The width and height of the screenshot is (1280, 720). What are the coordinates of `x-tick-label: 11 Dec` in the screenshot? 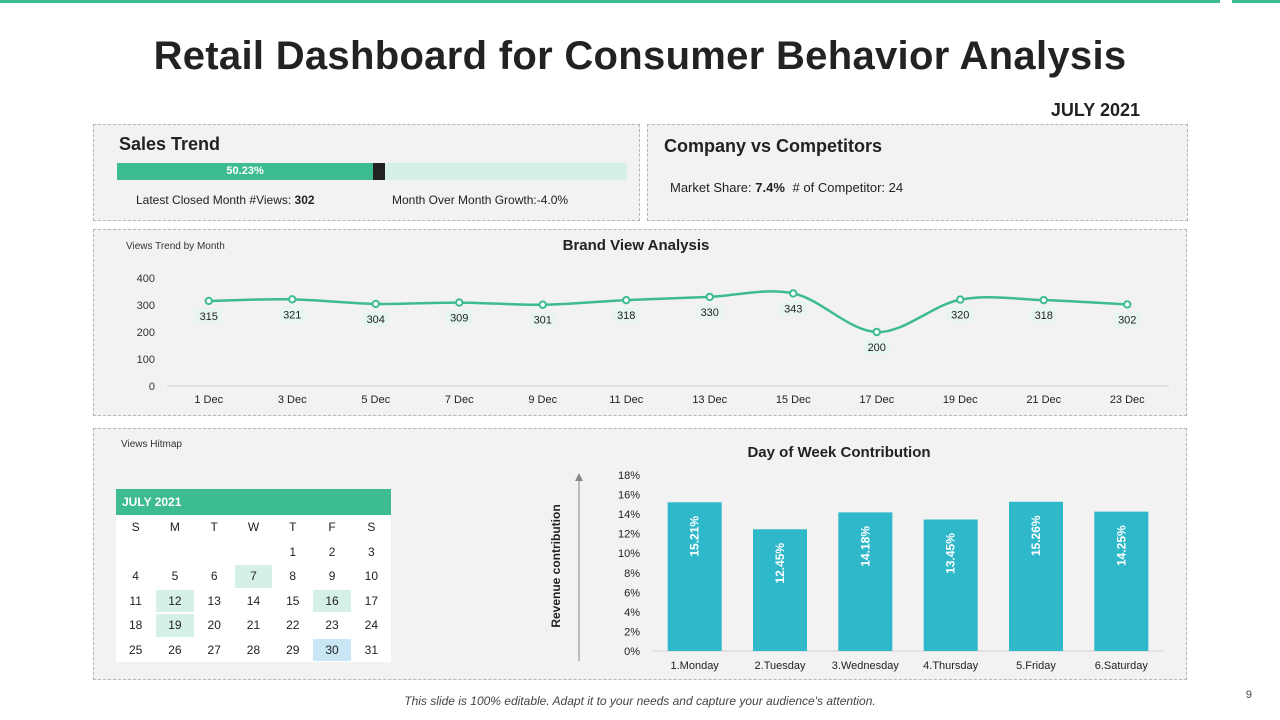 It's located at (626, 400).